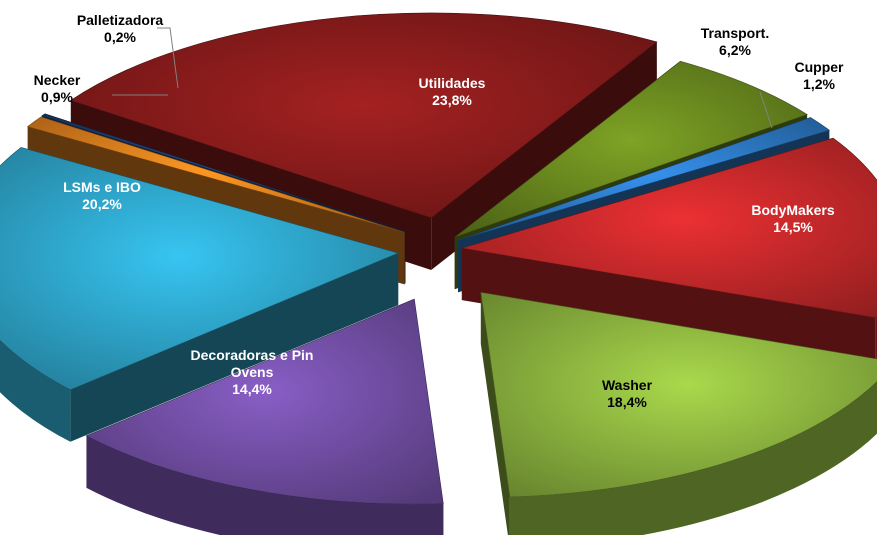 The width and height of the screenshot is (877, 535). What do you see at coordinates (252, 372) in the screenshot?
I see `data-label-decoradoras-e-pin-ovens: Decoradoras e Pin Ovens 14,4%` at bounding box center [252, 372].